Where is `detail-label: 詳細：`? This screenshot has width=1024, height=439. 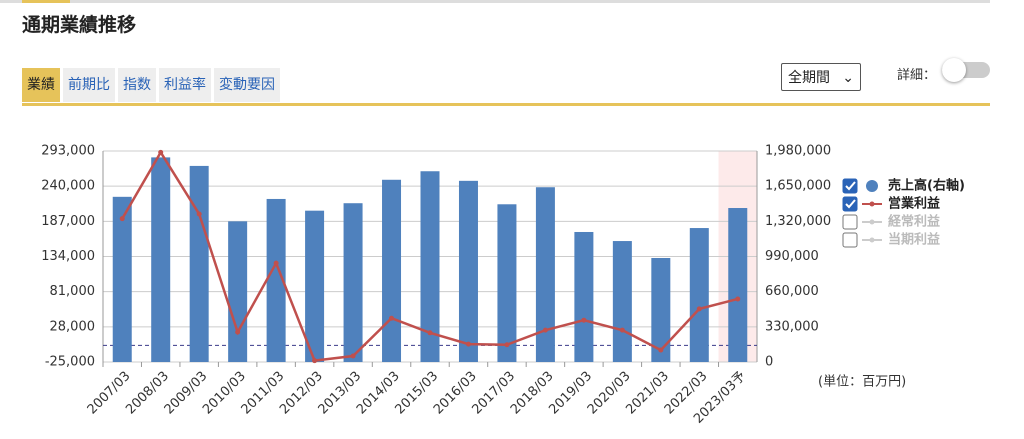
detail-label: 詳細： is located at coordinates (917, 75).